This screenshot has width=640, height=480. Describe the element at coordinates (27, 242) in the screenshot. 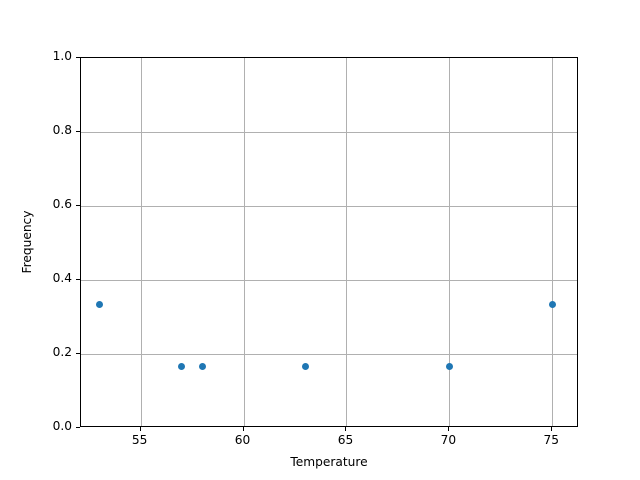

I see `y-axis-label: Frequency` at that location.